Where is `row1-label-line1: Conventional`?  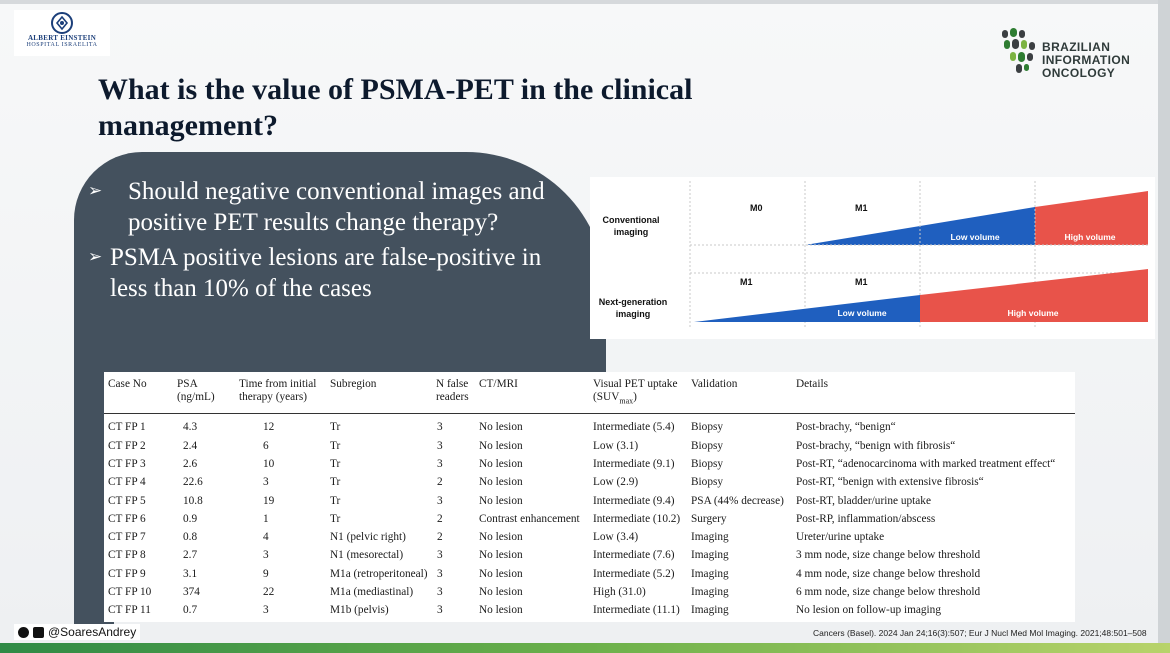 row1-label-line1: Conventional is located at coordinates (630, 220).